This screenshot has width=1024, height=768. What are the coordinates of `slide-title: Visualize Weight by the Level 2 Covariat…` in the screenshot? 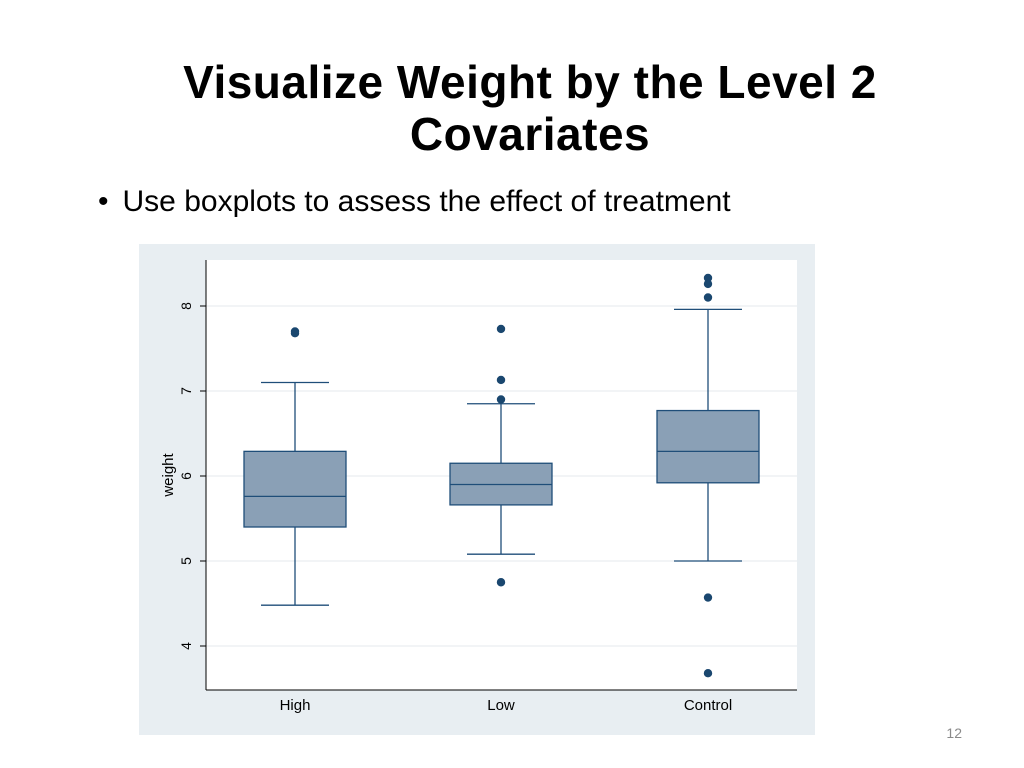 It's located at (530, 108).